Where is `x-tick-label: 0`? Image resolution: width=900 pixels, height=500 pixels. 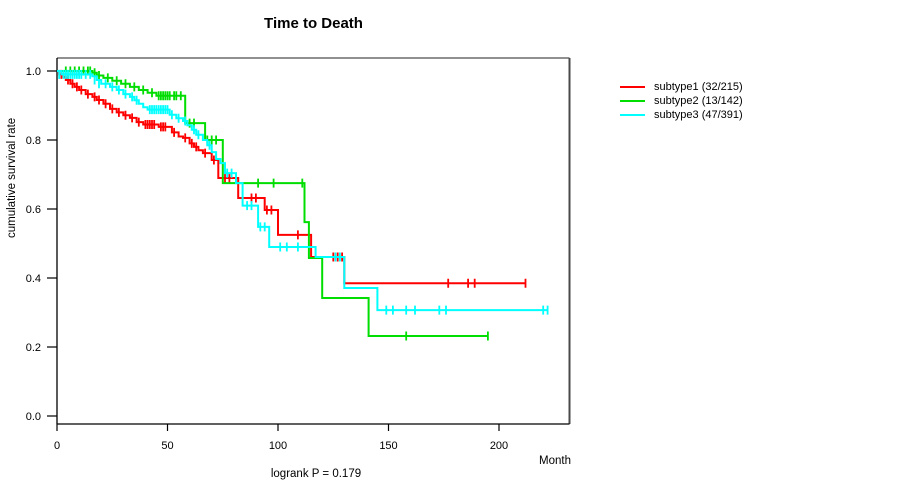
x-tick-label: 0 is located at coordinates (57, 446).